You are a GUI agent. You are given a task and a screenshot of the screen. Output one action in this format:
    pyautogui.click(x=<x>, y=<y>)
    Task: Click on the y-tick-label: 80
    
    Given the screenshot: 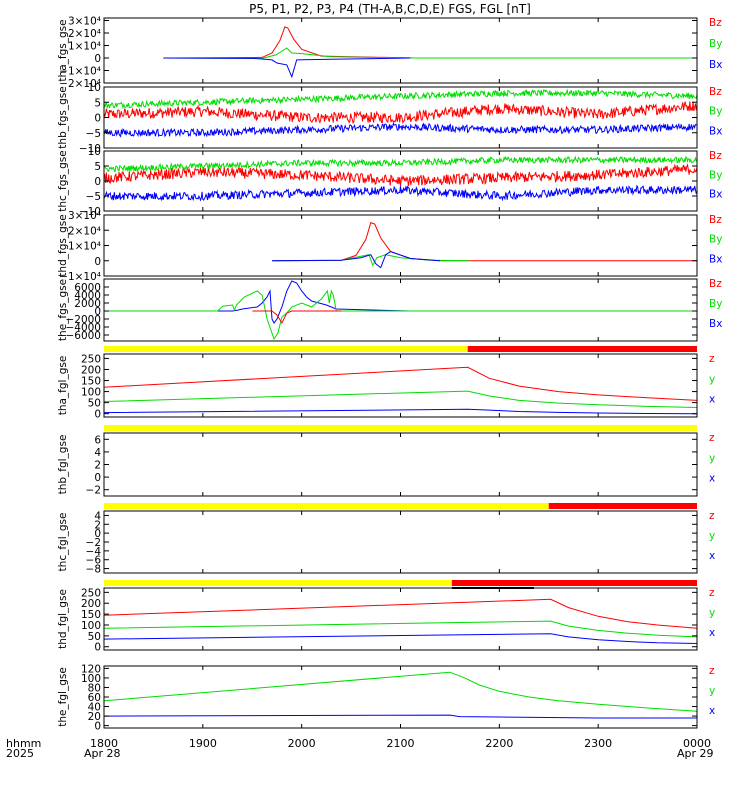 What is the action you would take?
    pyautogui.click(x=94, y=688)
    